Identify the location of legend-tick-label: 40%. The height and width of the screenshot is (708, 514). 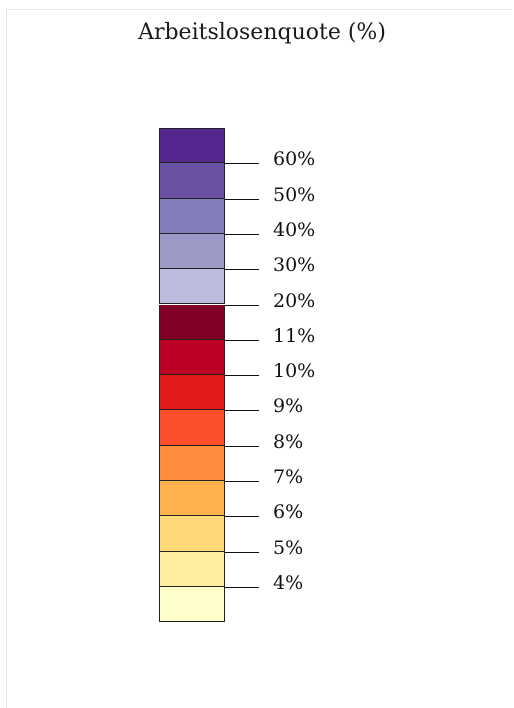
(294, 229).